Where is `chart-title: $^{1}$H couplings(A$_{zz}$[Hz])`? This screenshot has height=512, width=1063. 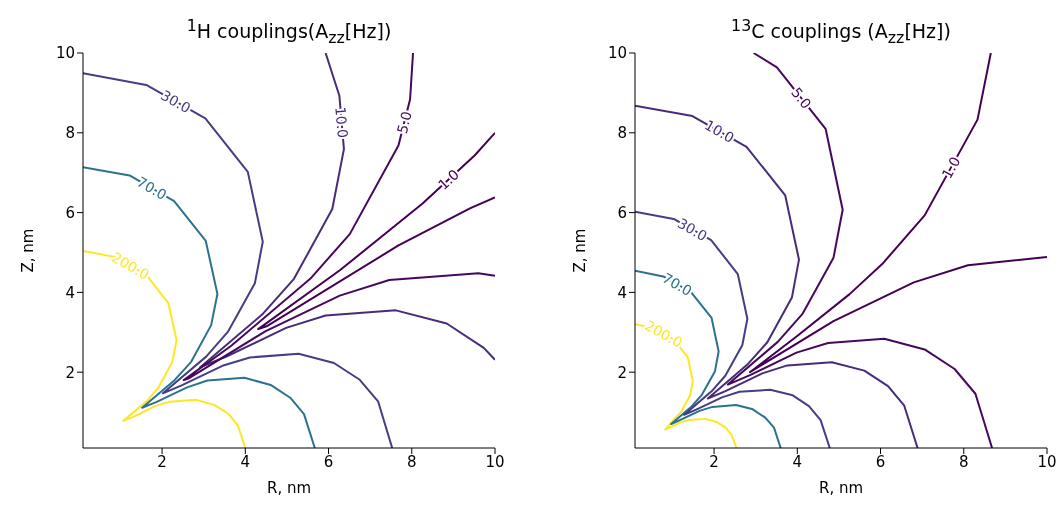 chart-title: $^{1}$H couplings(A$_{zz}$[Hz]) is located at coordinates (289, 31).